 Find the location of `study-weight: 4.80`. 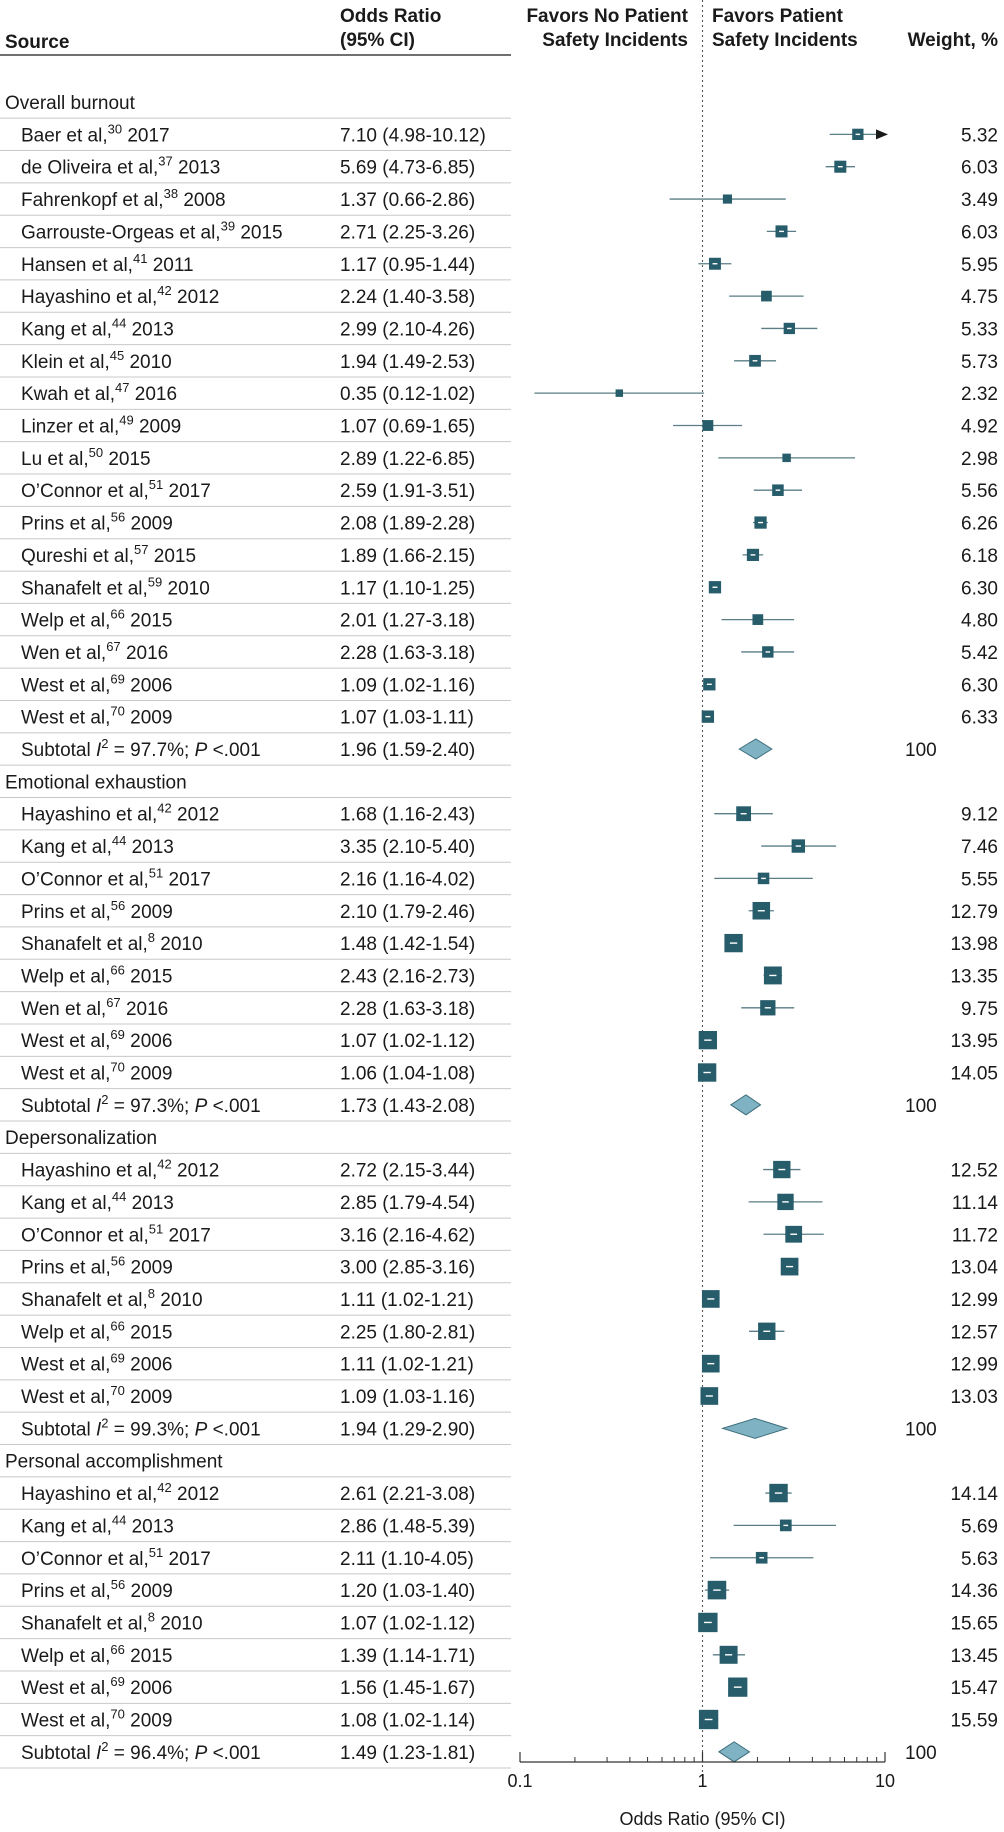

study-weight: 4.80 is located at coordinates (979, 621).